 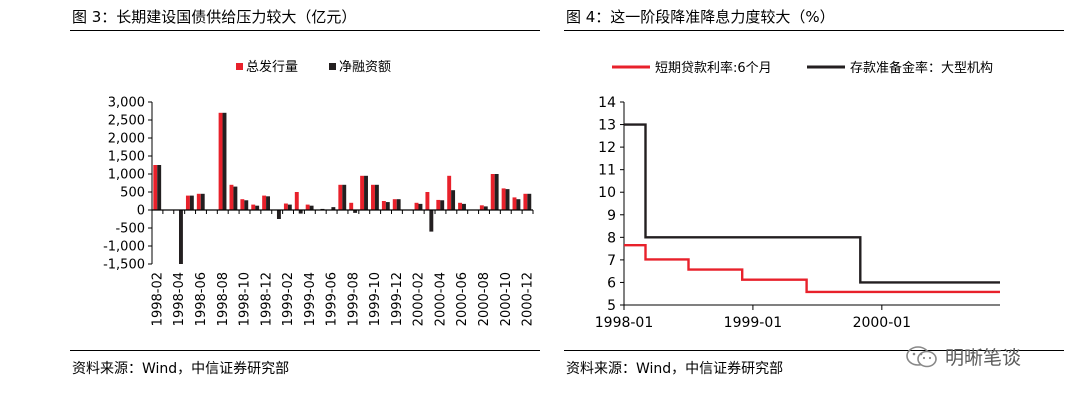 I want to click on y-tick-label: 12, so click(x=607, y=148).